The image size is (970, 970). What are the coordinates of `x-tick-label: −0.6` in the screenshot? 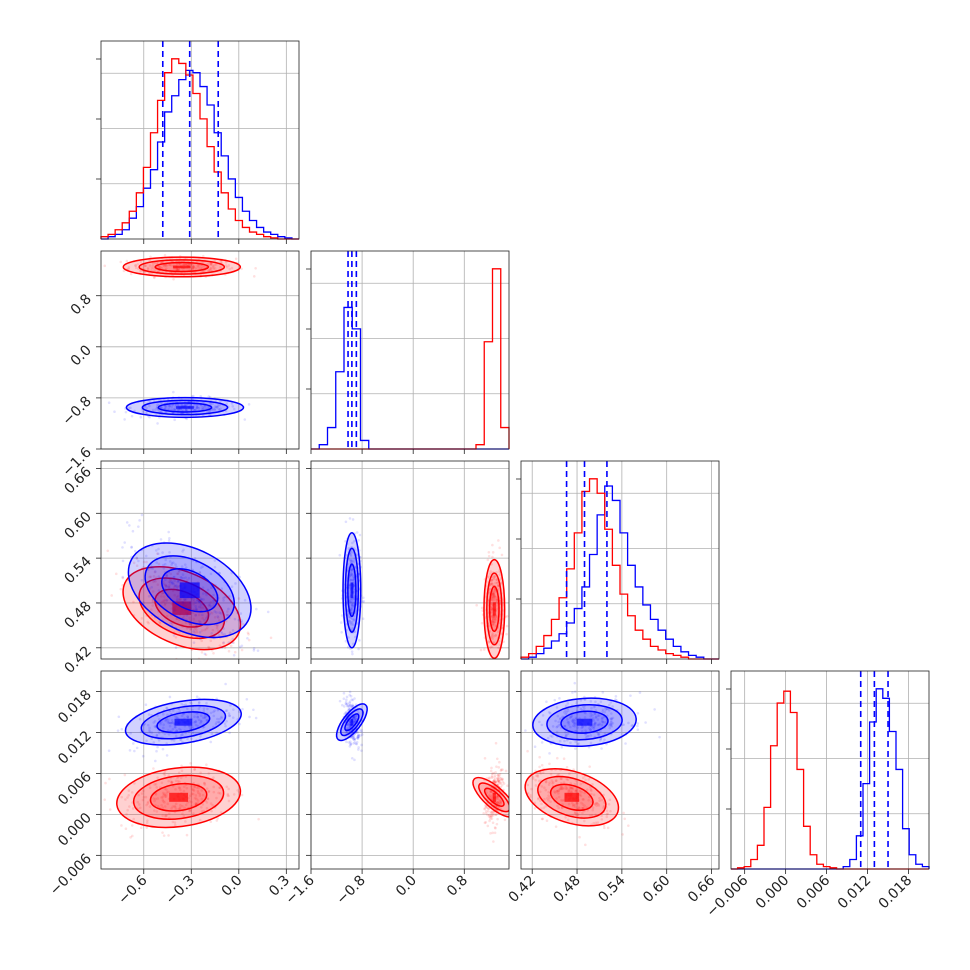 It's located at (132, 889).